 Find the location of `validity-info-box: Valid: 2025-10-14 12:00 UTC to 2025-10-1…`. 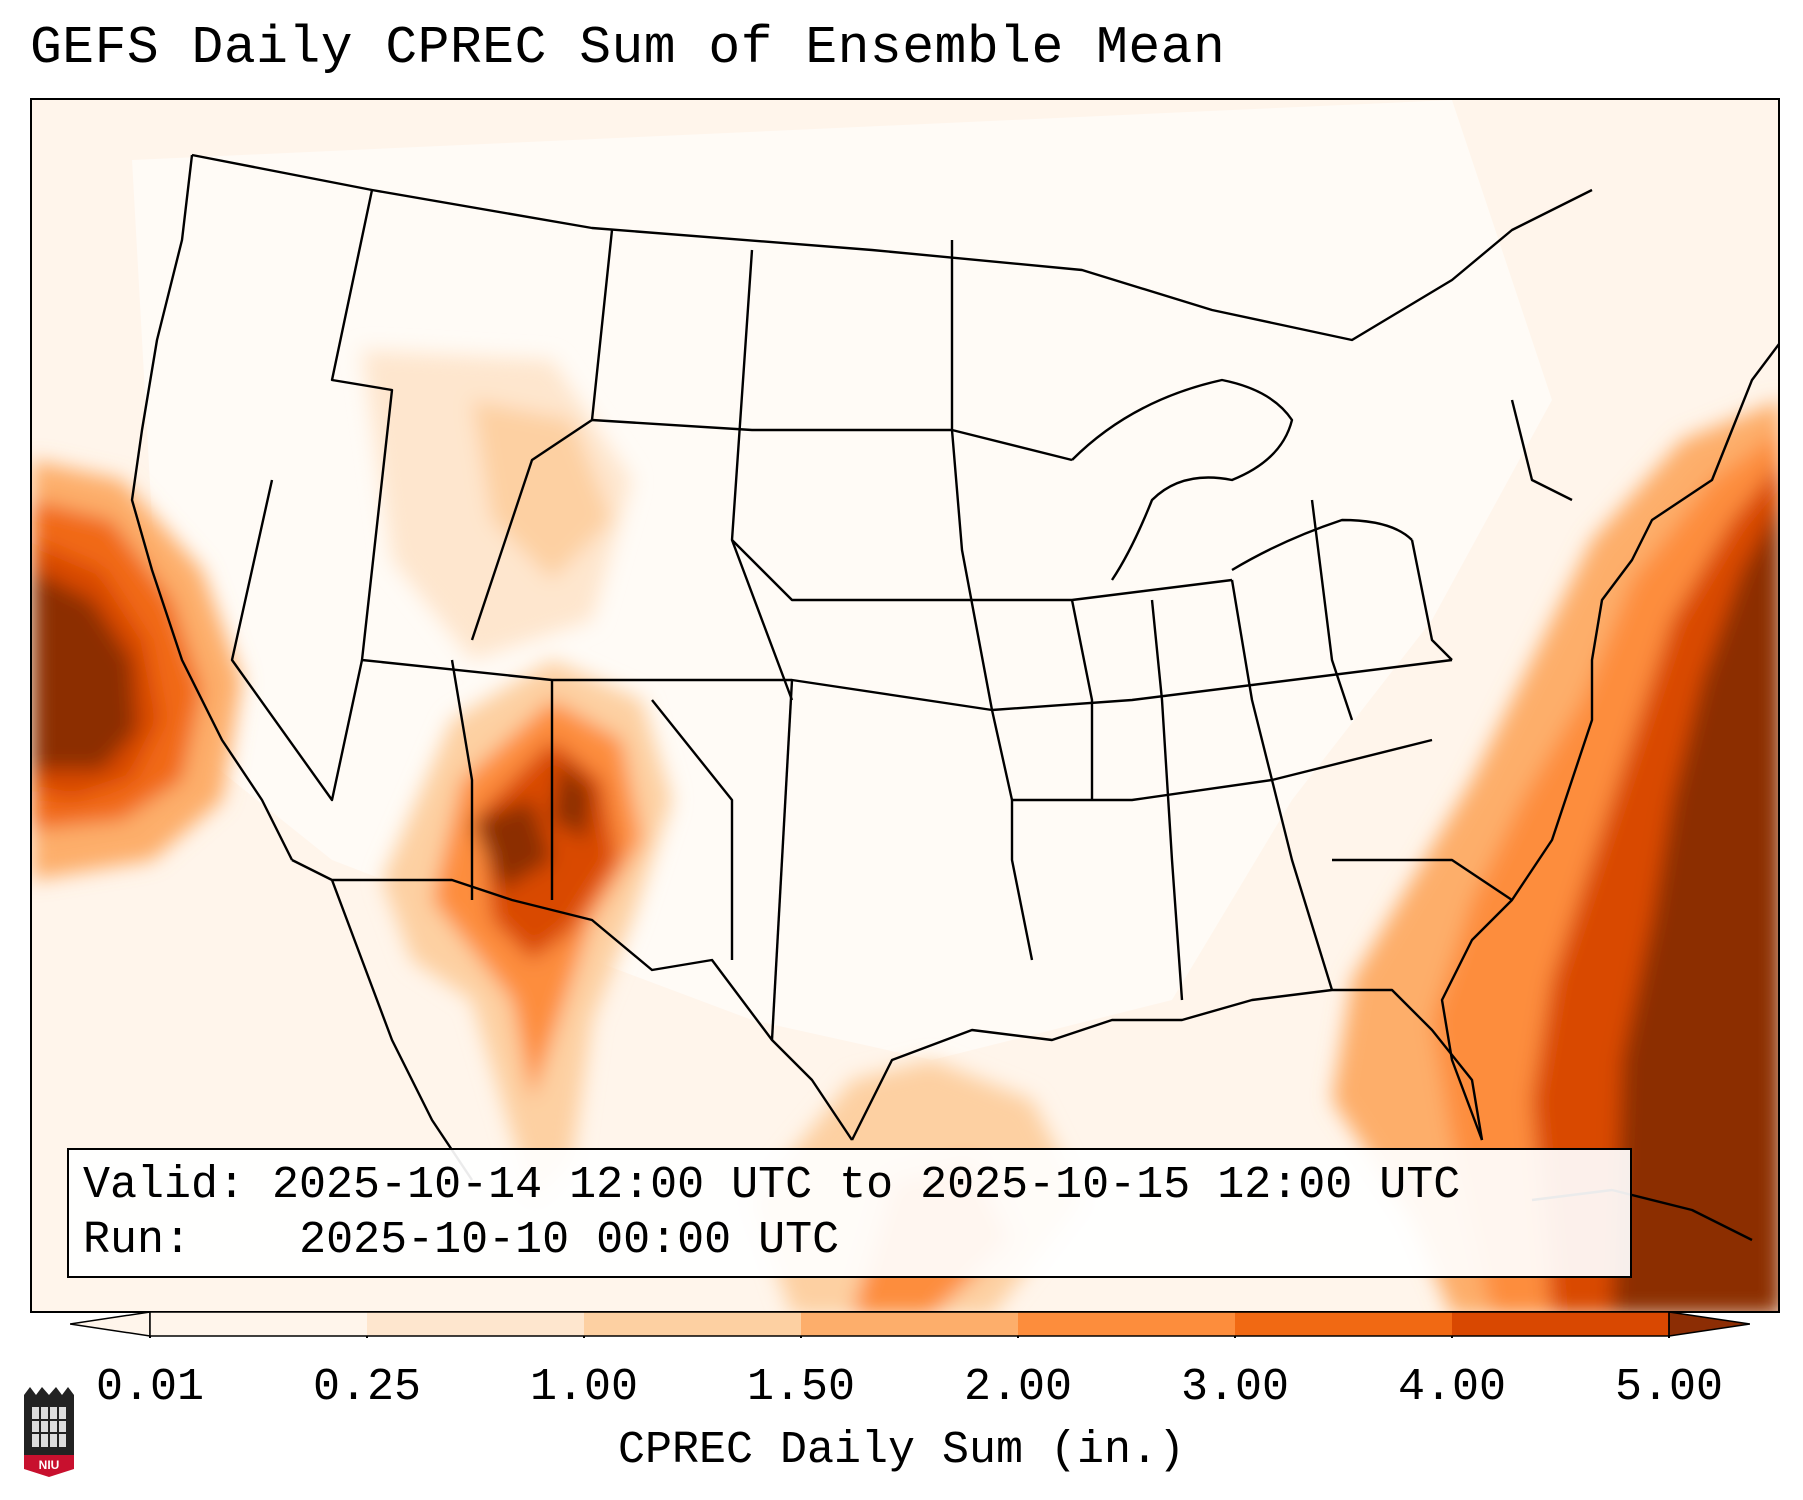

validity-info-box: Valid: 2025-10-14 12:00 UTC to 2025-10-1… is located at coordinates (849, 1213).